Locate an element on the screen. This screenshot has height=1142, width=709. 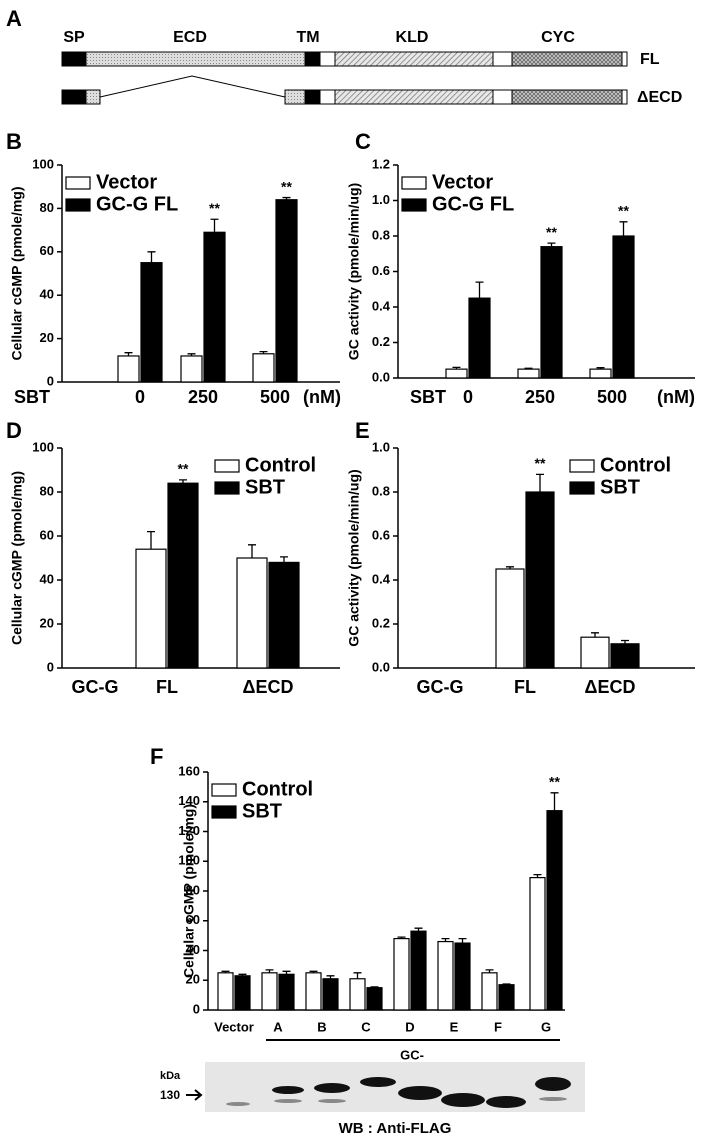
x-tick-label: G is located at coordinates (546, 1026).